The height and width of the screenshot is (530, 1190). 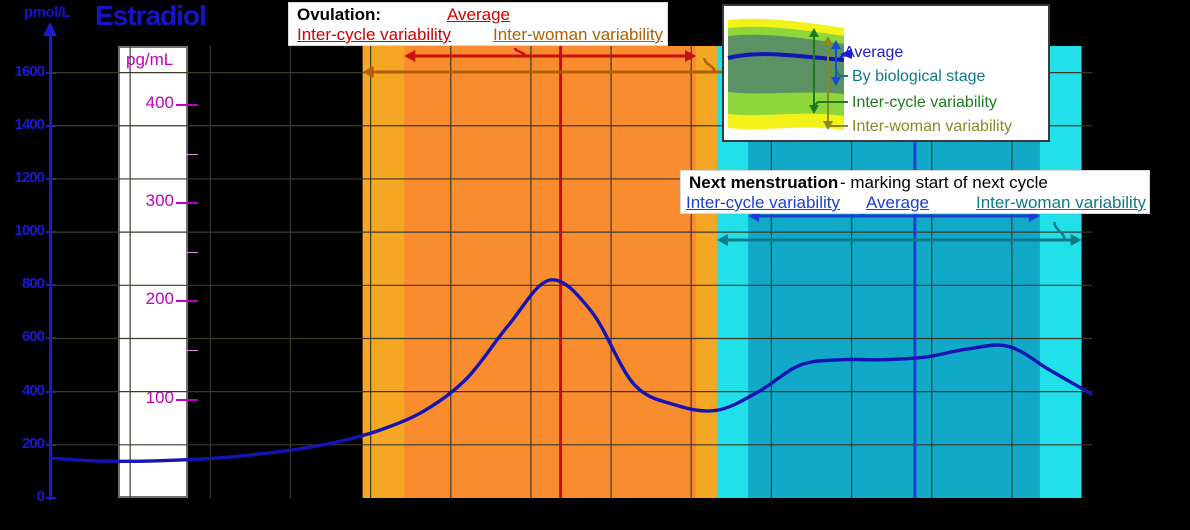 What do you see at coordinates (159, 397) in the screenshot?
I see `secondary-axis-tick-label: 100` at bounding box center [159, 397].